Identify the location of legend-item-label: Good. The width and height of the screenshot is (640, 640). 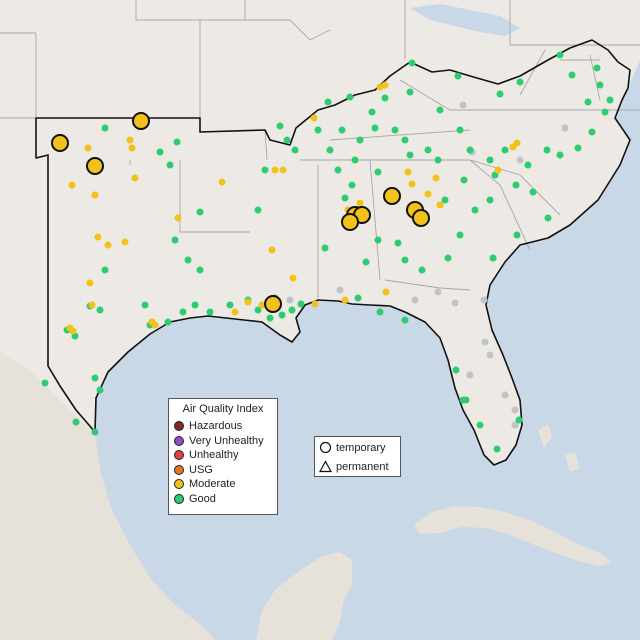
(202, 498).